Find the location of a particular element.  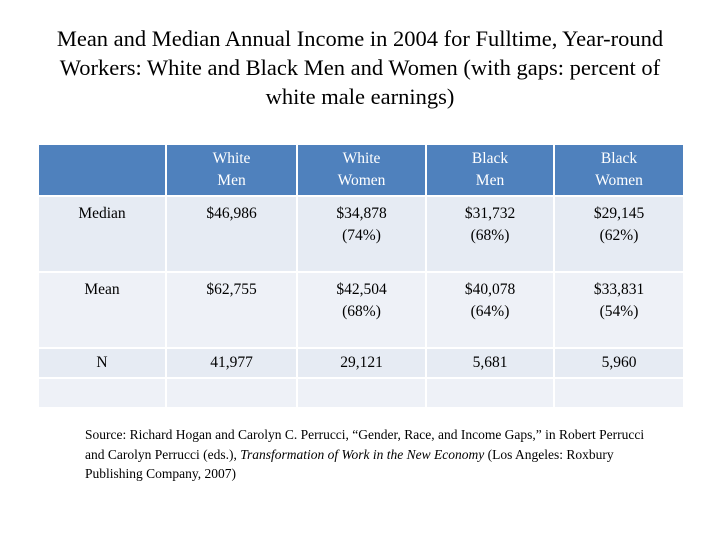

cell-line: 41,977 is located at coordinates (231, 362).